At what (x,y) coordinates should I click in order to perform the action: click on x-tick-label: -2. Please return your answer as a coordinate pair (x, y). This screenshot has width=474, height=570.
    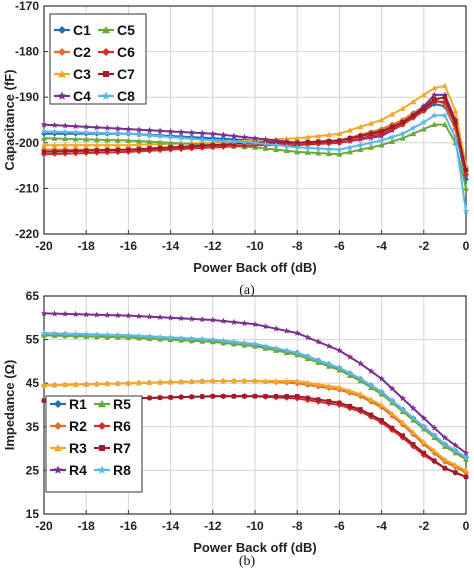
    Looking at the image, I should click on (423, 246).